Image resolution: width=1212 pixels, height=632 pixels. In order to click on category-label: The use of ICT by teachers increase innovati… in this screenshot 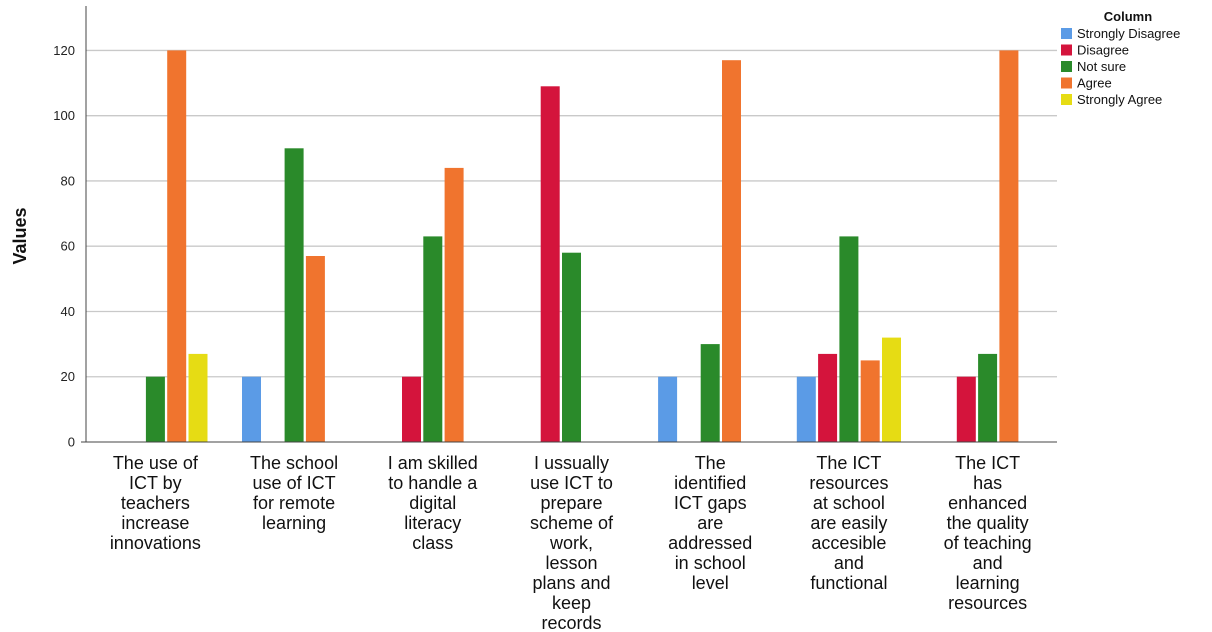, I will do `click(155, 503)`.